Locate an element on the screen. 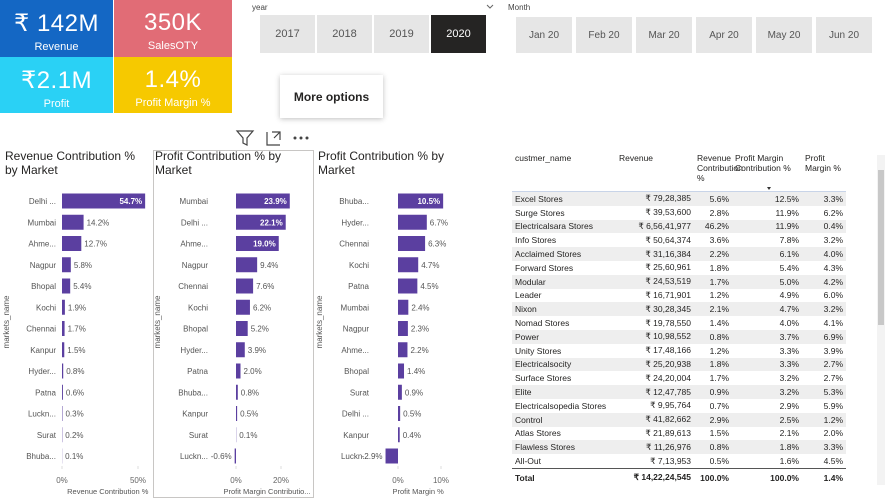  table-footer: Total ₹ 14,22,24,545 100.0% 100.0% 1.4% is located at coordinates (679, 477).